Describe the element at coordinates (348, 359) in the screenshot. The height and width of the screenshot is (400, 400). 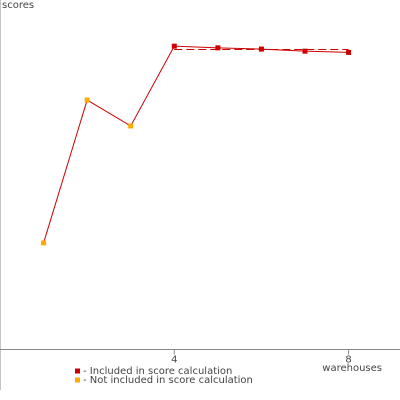
I see `x-tick-label: 8` at that location.